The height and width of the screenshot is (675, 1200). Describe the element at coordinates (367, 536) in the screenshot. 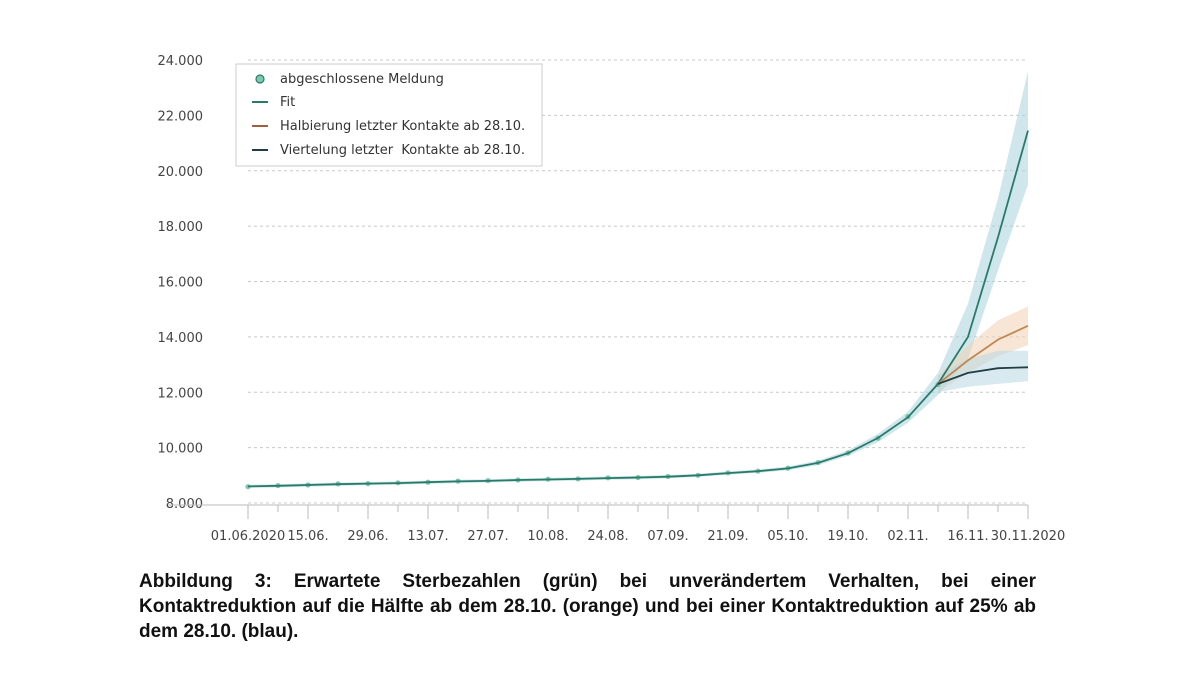

I see `x-tick-label: 29.06.` at that location.